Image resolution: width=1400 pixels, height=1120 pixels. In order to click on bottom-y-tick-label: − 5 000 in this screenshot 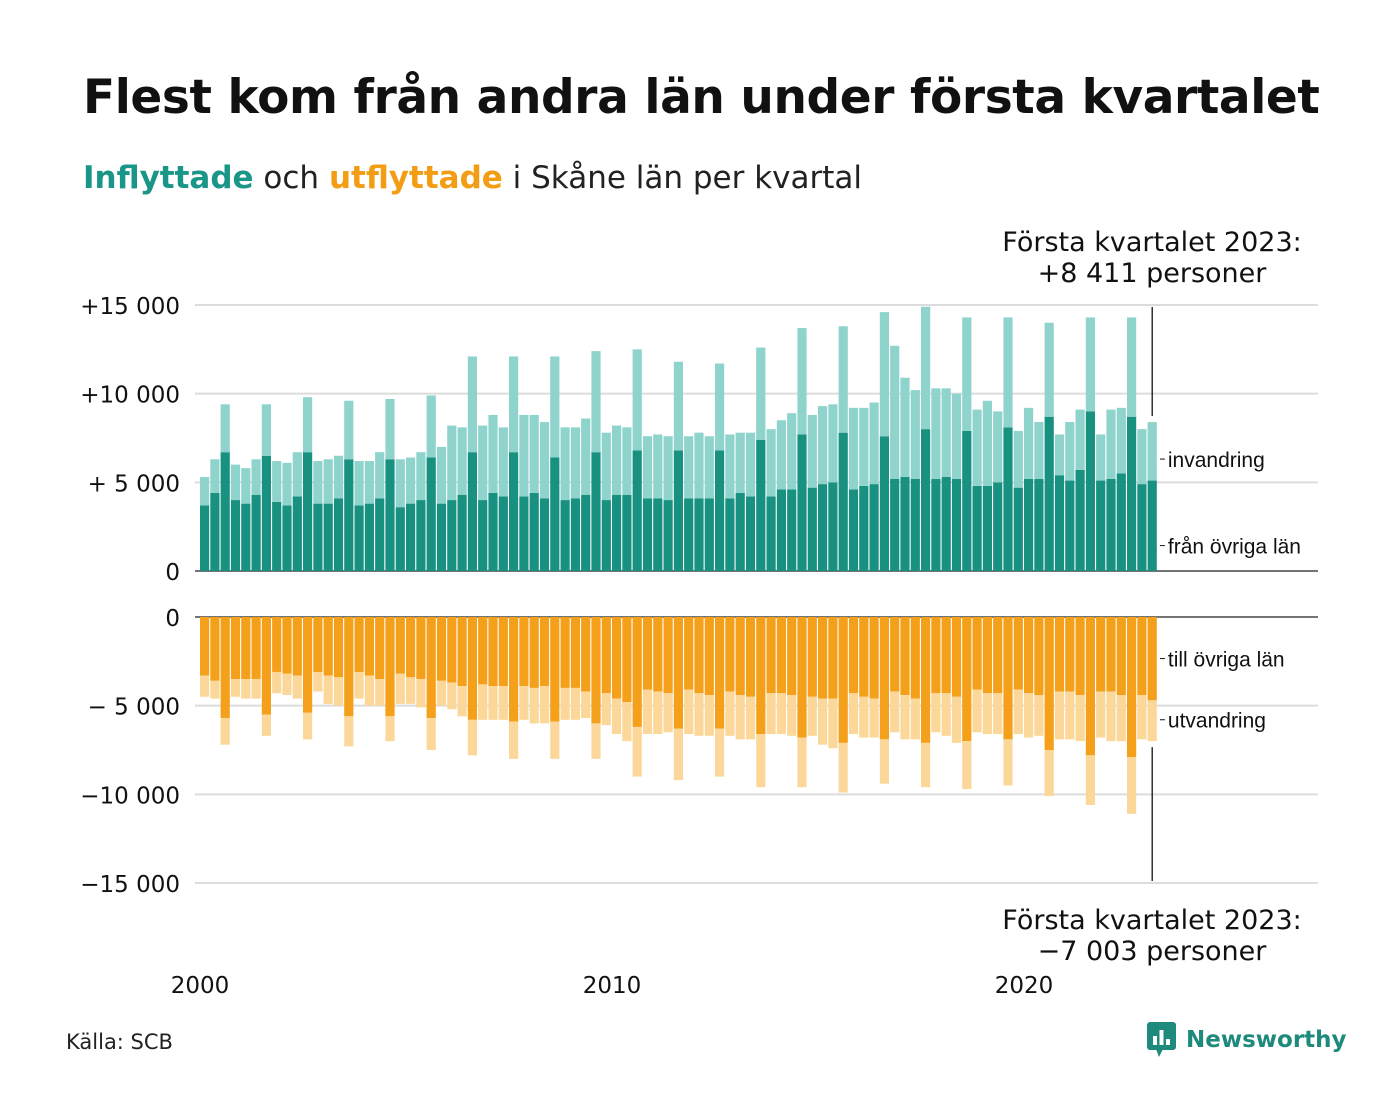, I will do `click(134, 708)`.